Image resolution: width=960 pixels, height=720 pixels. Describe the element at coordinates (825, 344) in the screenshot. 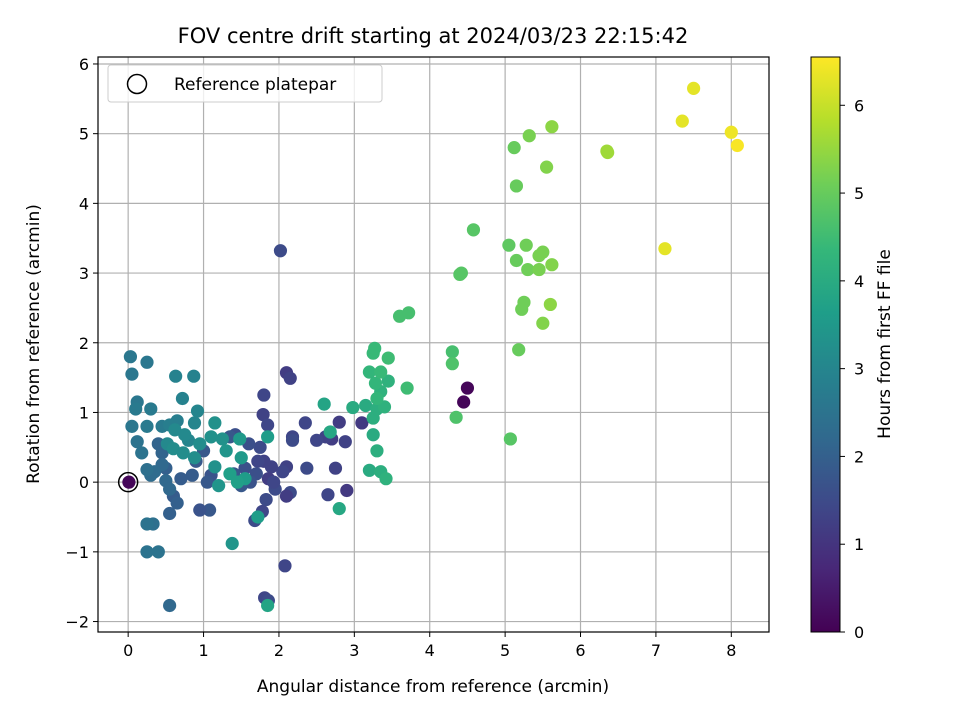

I see `colorbar-gradient` at that location.